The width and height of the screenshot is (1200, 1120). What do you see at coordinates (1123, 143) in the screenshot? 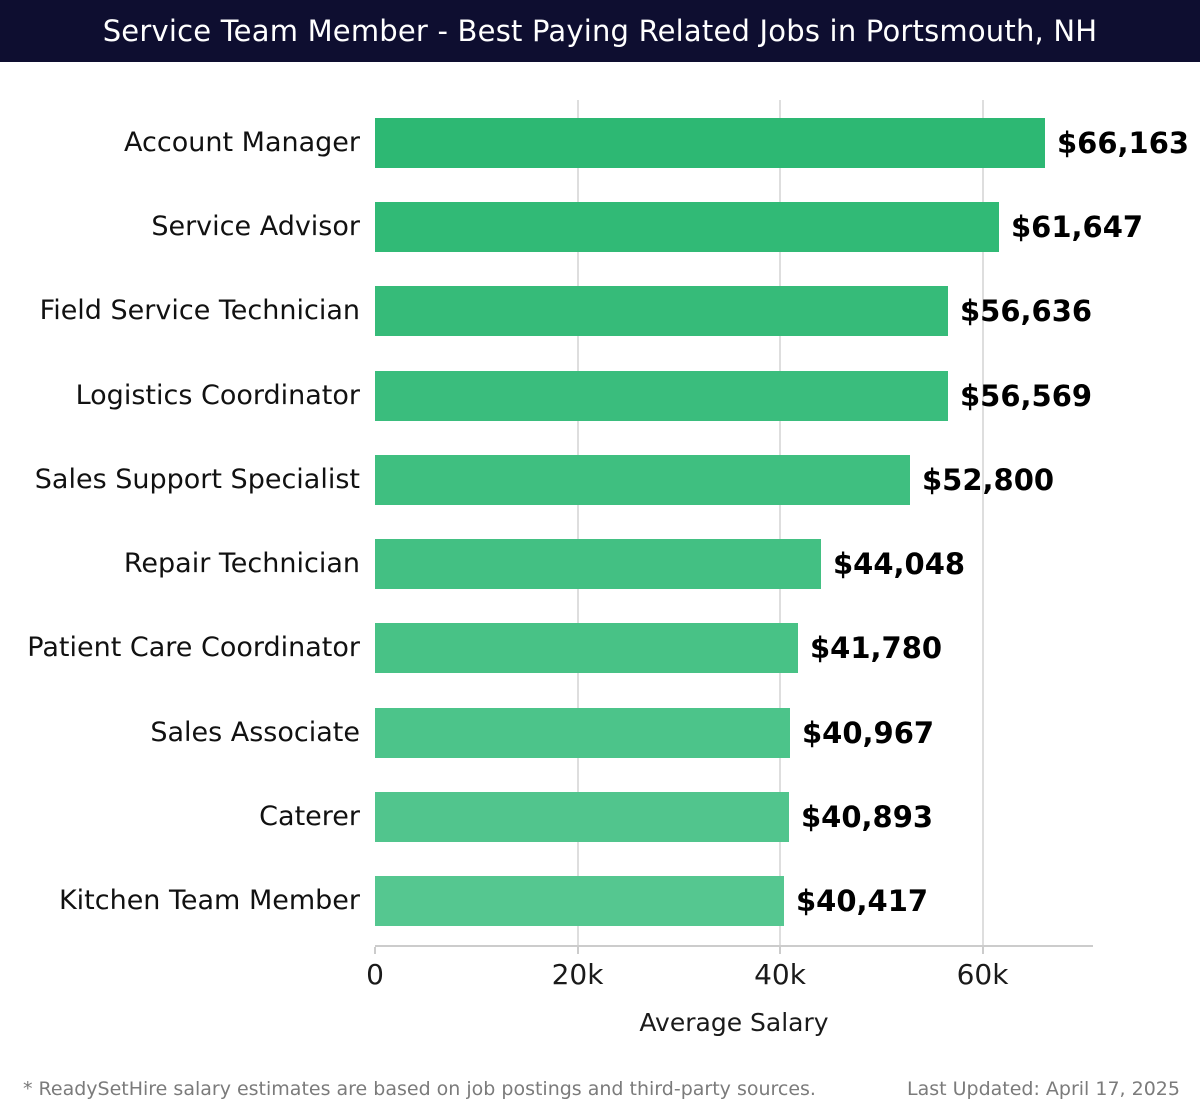
I see `value-label: $66,163` at bounding box center [1123, 143].